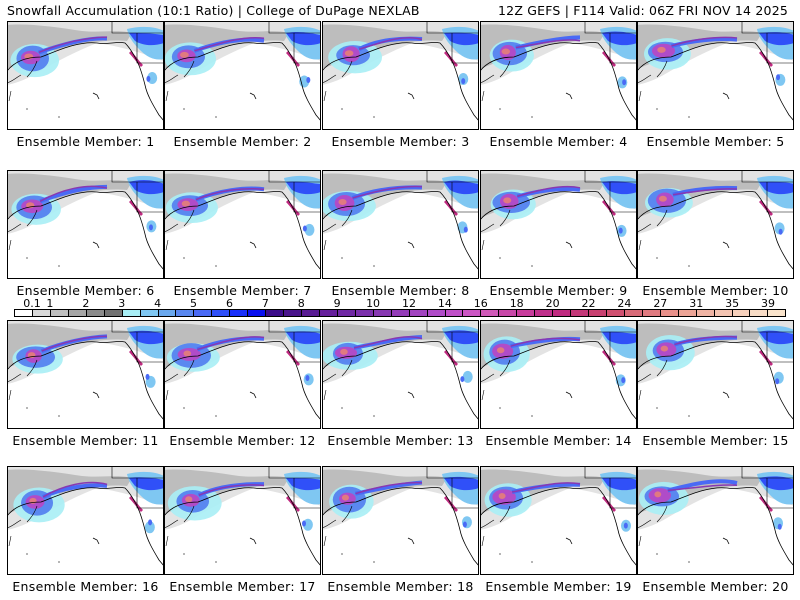 This screenshot has height=600, width=800. I want to click on colorbar-tick-label: 0.1, so click(32, 303).